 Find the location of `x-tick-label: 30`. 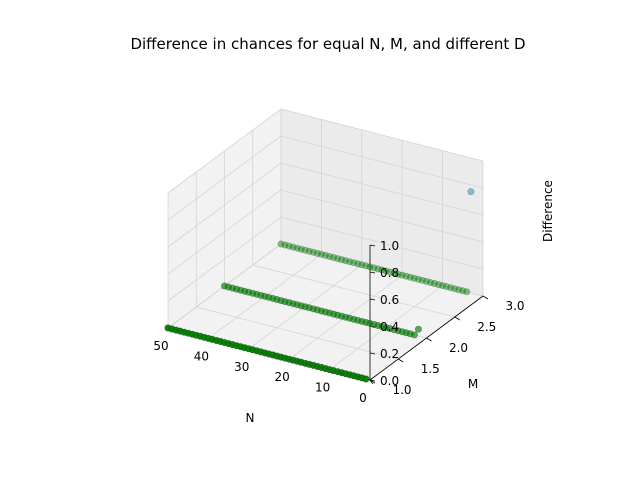

x-tick-label: 30 is located at coordinates (241, 367).